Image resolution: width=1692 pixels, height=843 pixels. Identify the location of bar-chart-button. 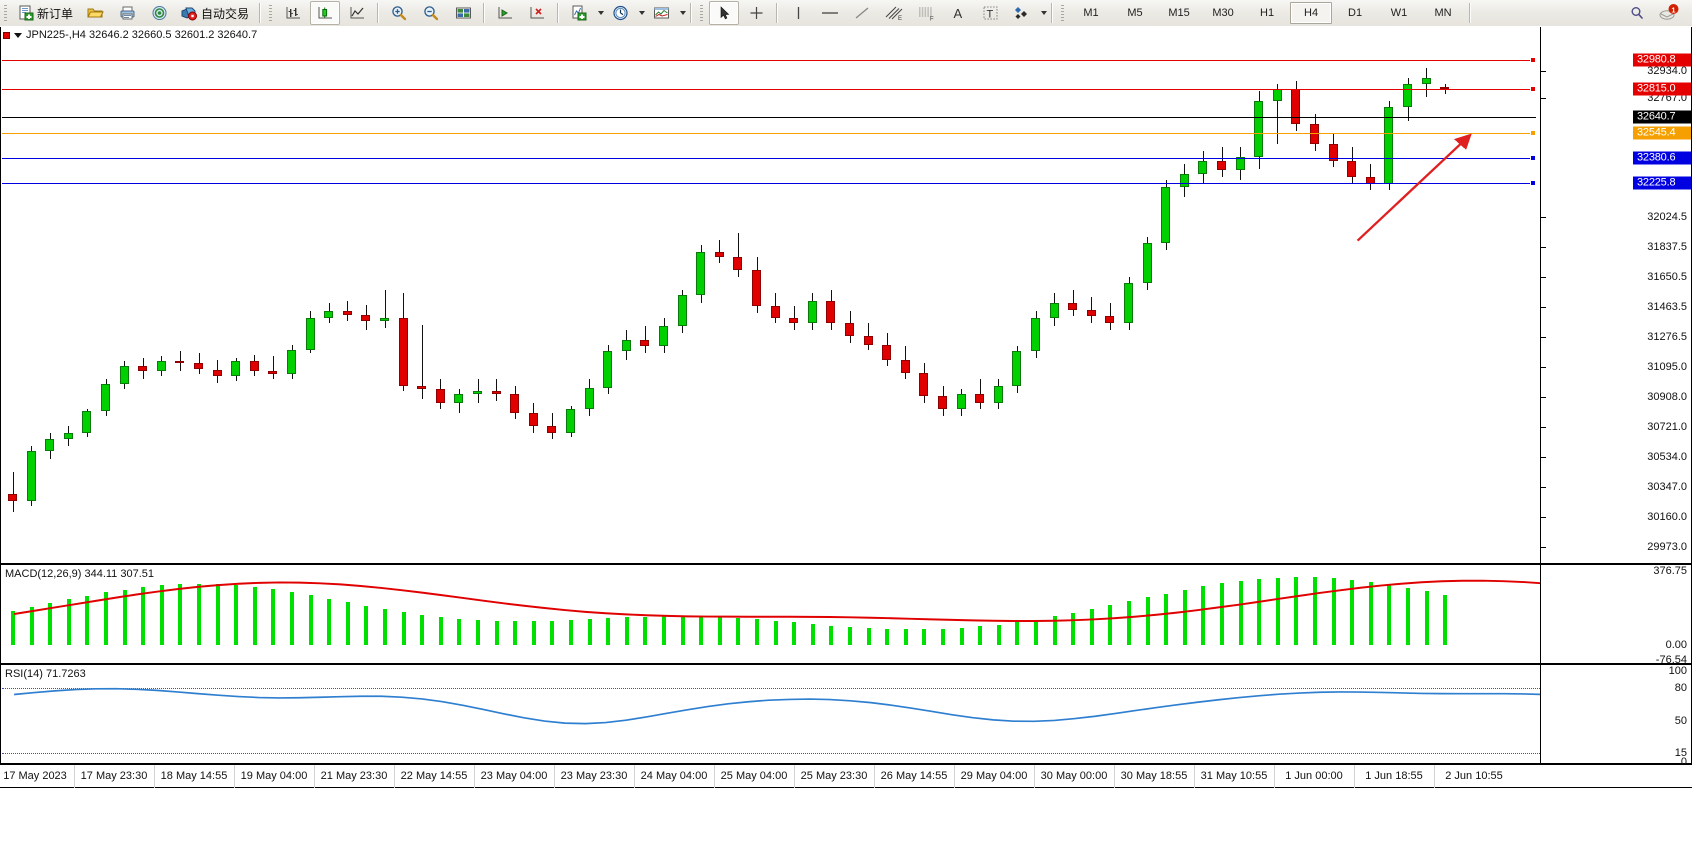
(293, 13).